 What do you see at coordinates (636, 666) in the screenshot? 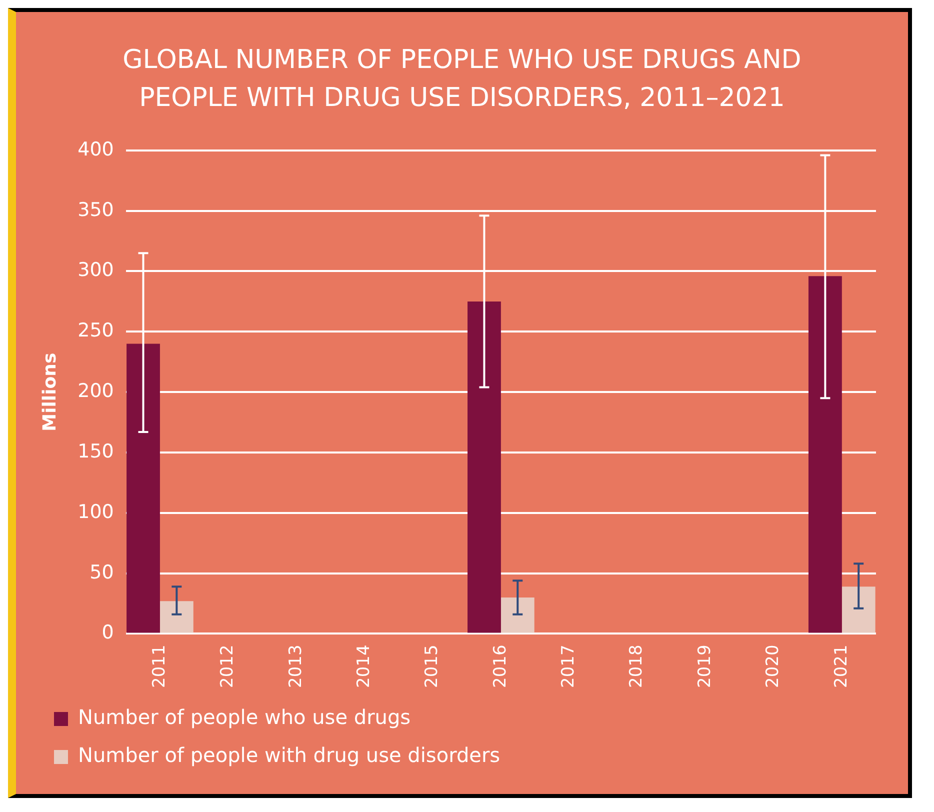
I see `x-tick-label: 2018` at bounding box center [636, 666].